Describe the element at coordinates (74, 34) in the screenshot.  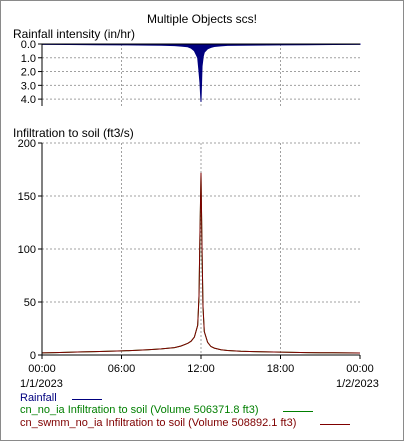
I see `rainfall-panel-title: Rainfall intensity (in/hr)` at that location.